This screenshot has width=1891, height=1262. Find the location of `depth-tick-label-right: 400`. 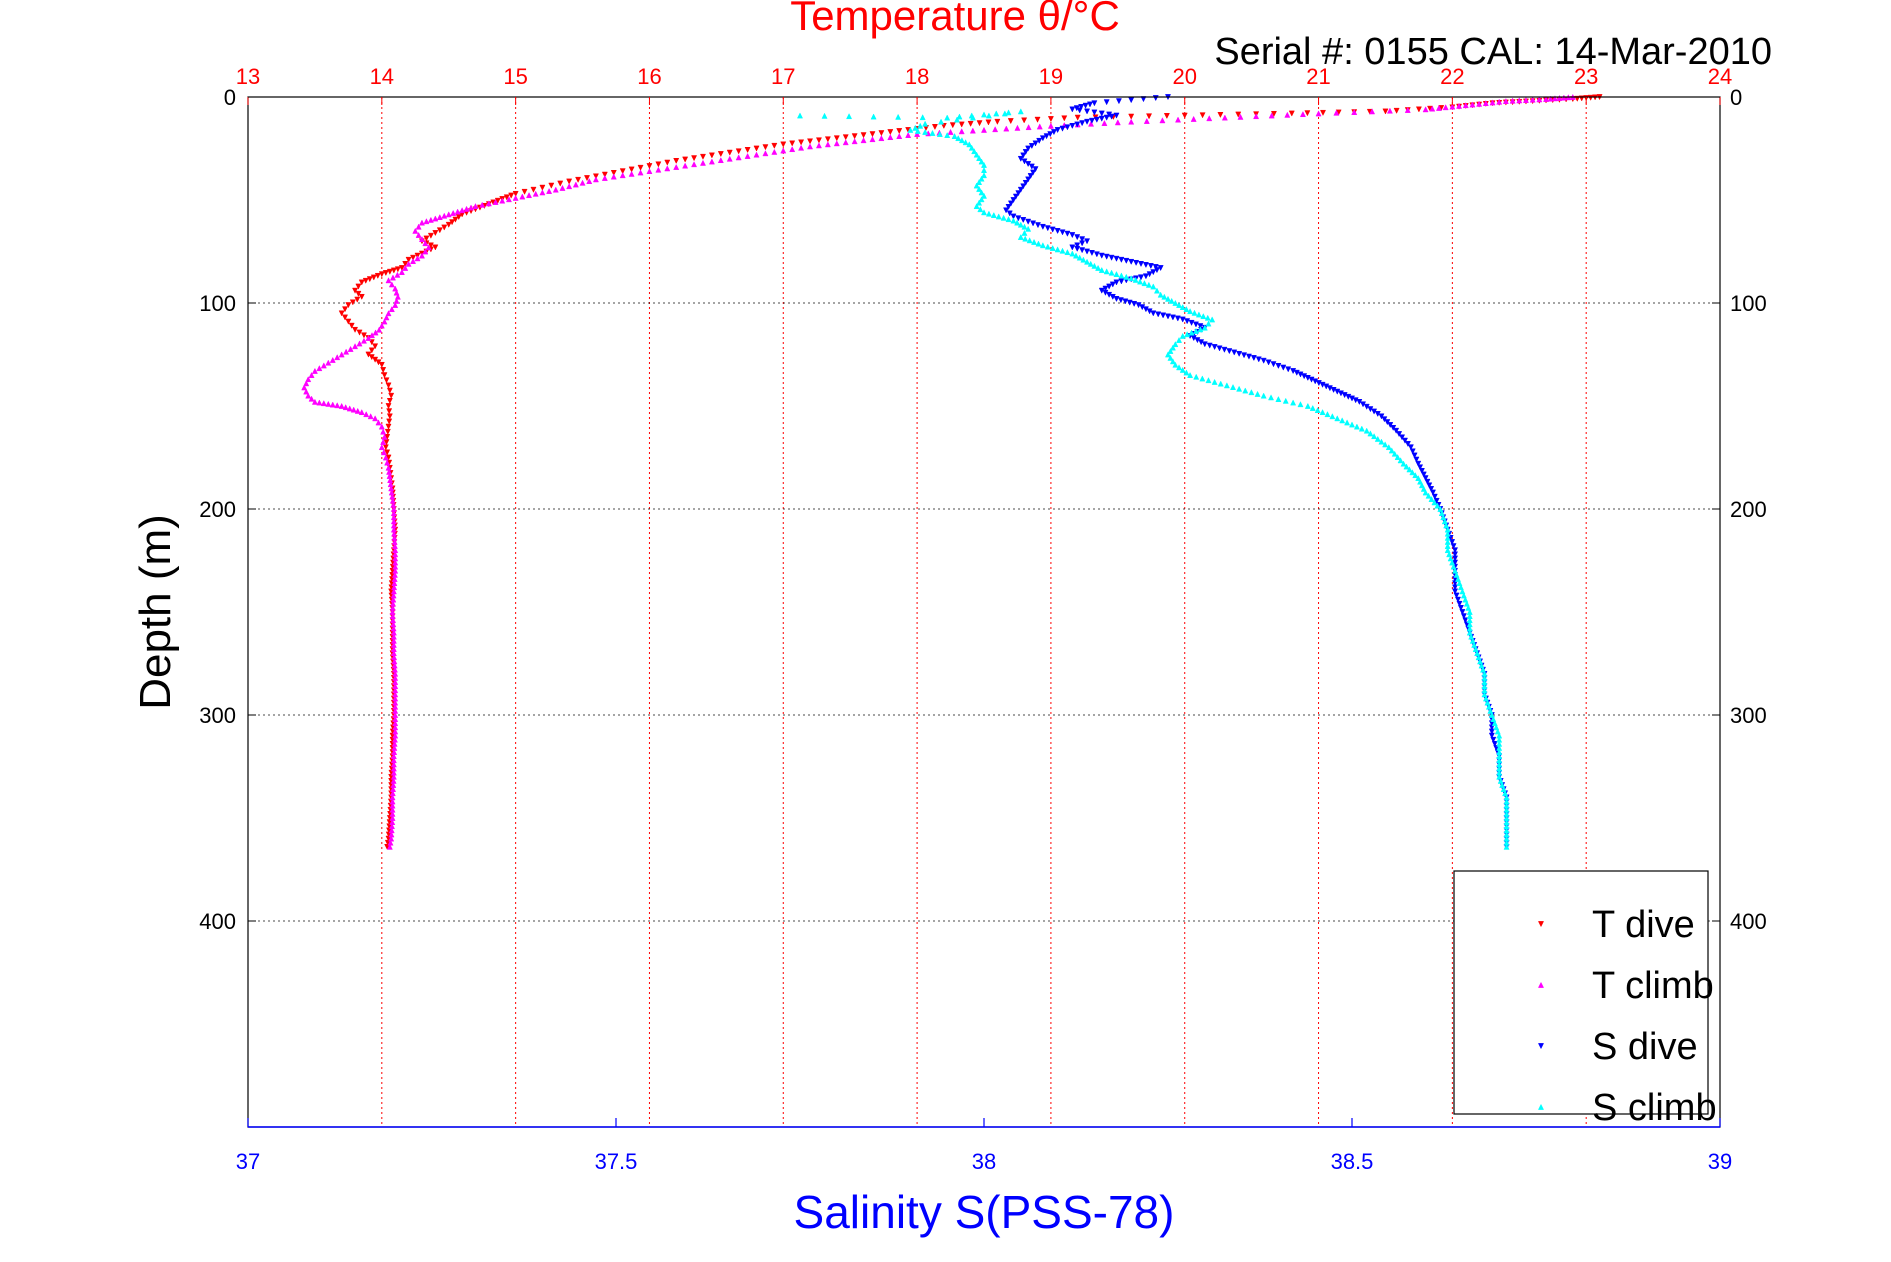

depth-tick-label-right: 400 is located at coordinates (1748, 921).